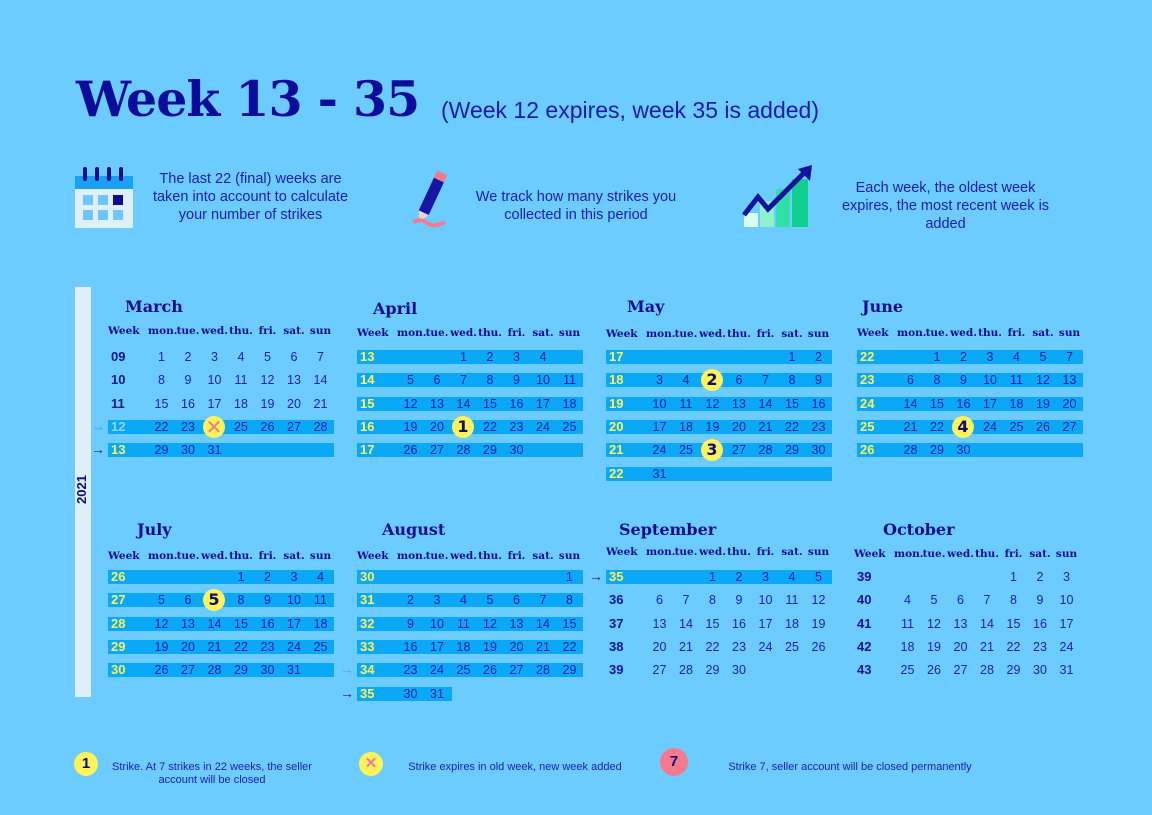  Describe the element at coordinates (161, 403) in the screenshot. I see `day-cell: 15` at that location.